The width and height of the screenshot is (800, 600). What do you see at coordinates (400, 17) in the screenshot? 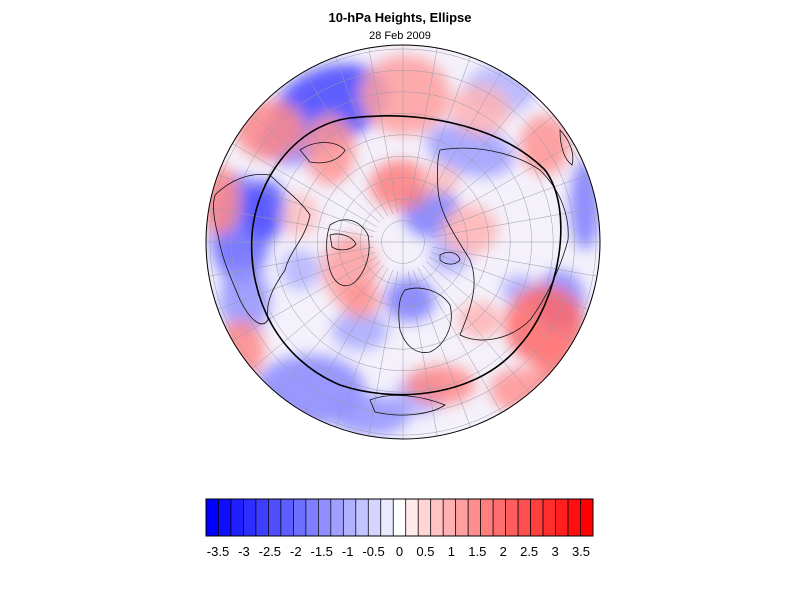
I see `map-title: 10-hPa Heights, Ellipse` at bounding box center [400, 17].